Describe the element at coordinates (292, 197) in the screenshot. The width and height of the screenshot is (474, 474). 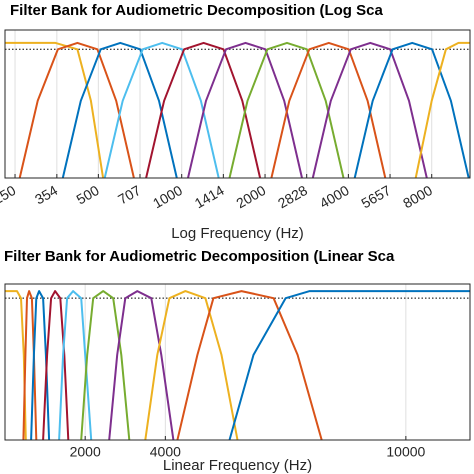
I see `x-tick-label: 2828` at that location.